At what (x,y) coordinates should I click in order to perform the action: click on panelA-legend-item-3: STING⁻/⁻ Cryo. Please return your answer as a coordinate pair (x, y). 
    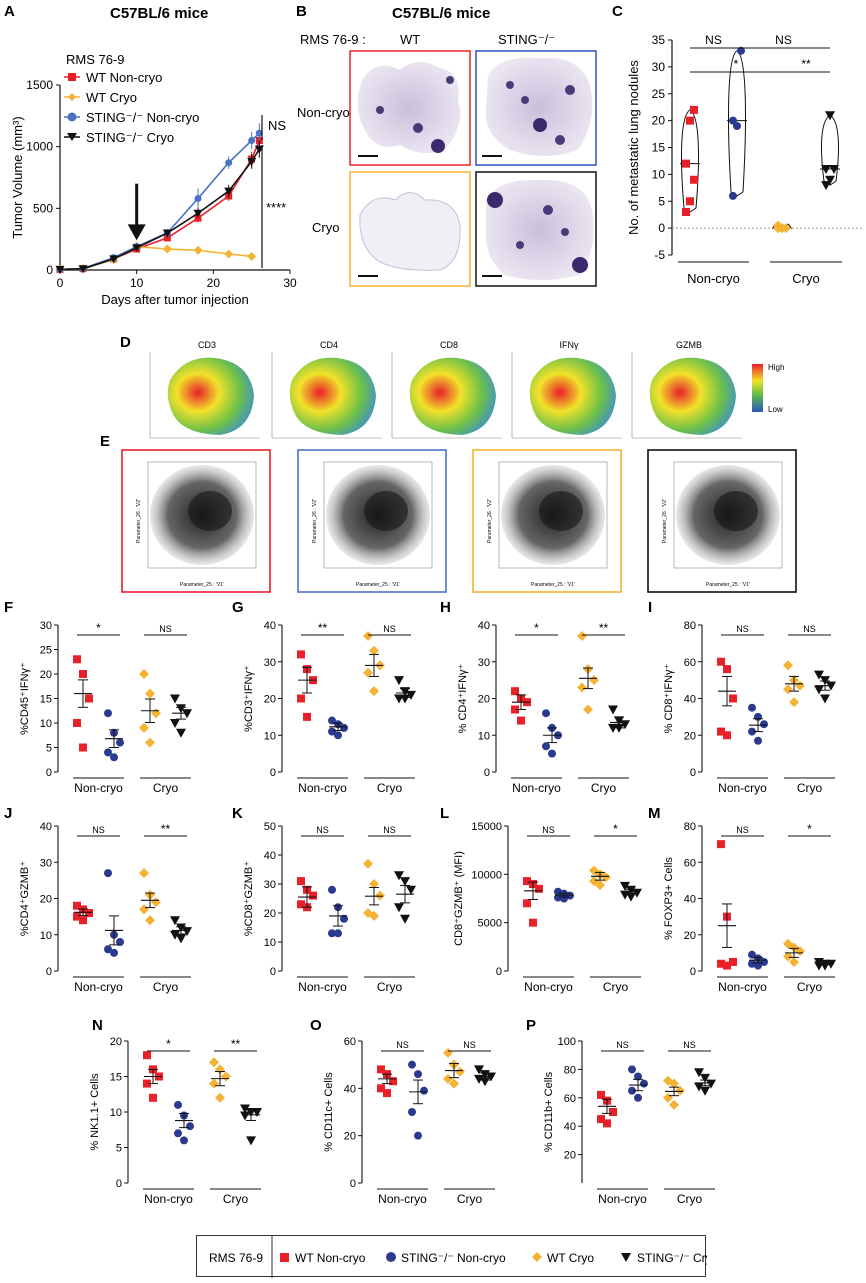
    Looking at the image, I should click on (130, 137).